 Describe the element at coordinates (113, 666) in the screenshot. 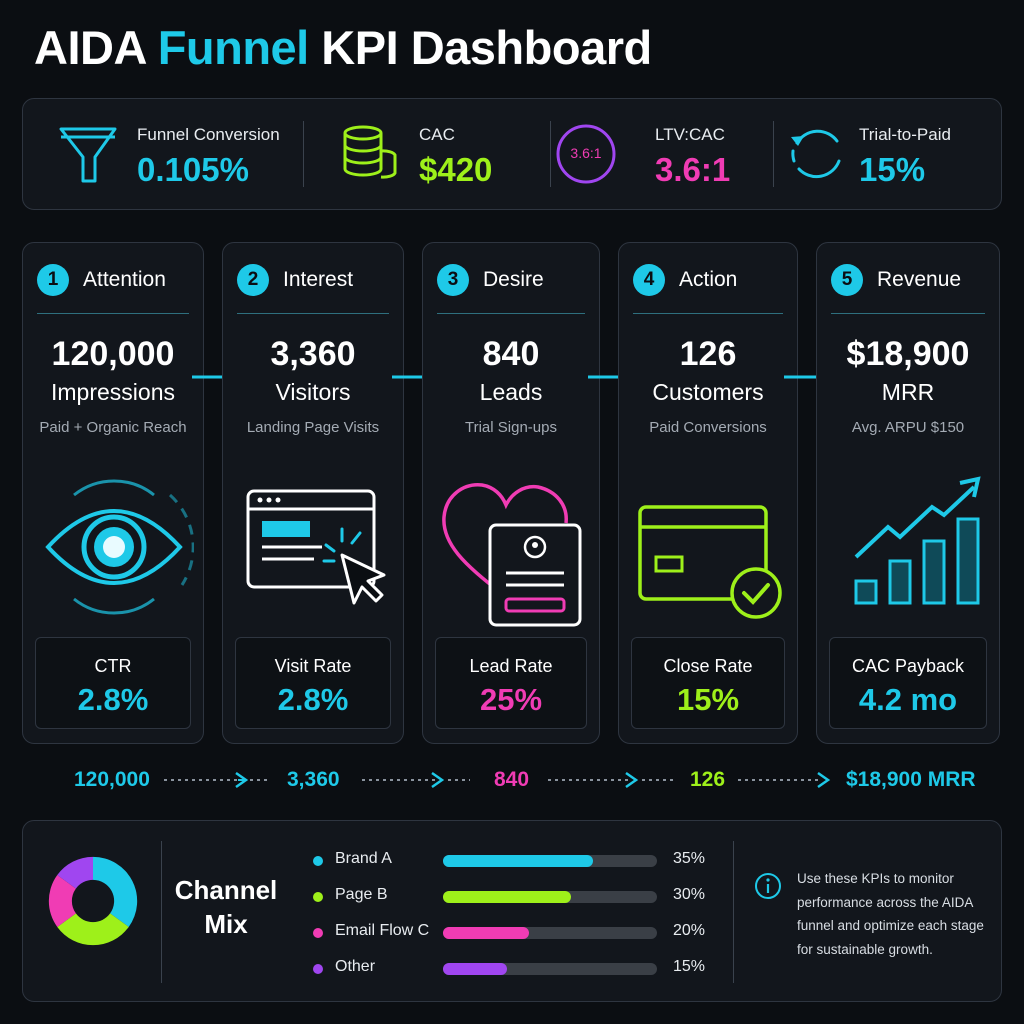

I see `metric-label: CTR` at that location.